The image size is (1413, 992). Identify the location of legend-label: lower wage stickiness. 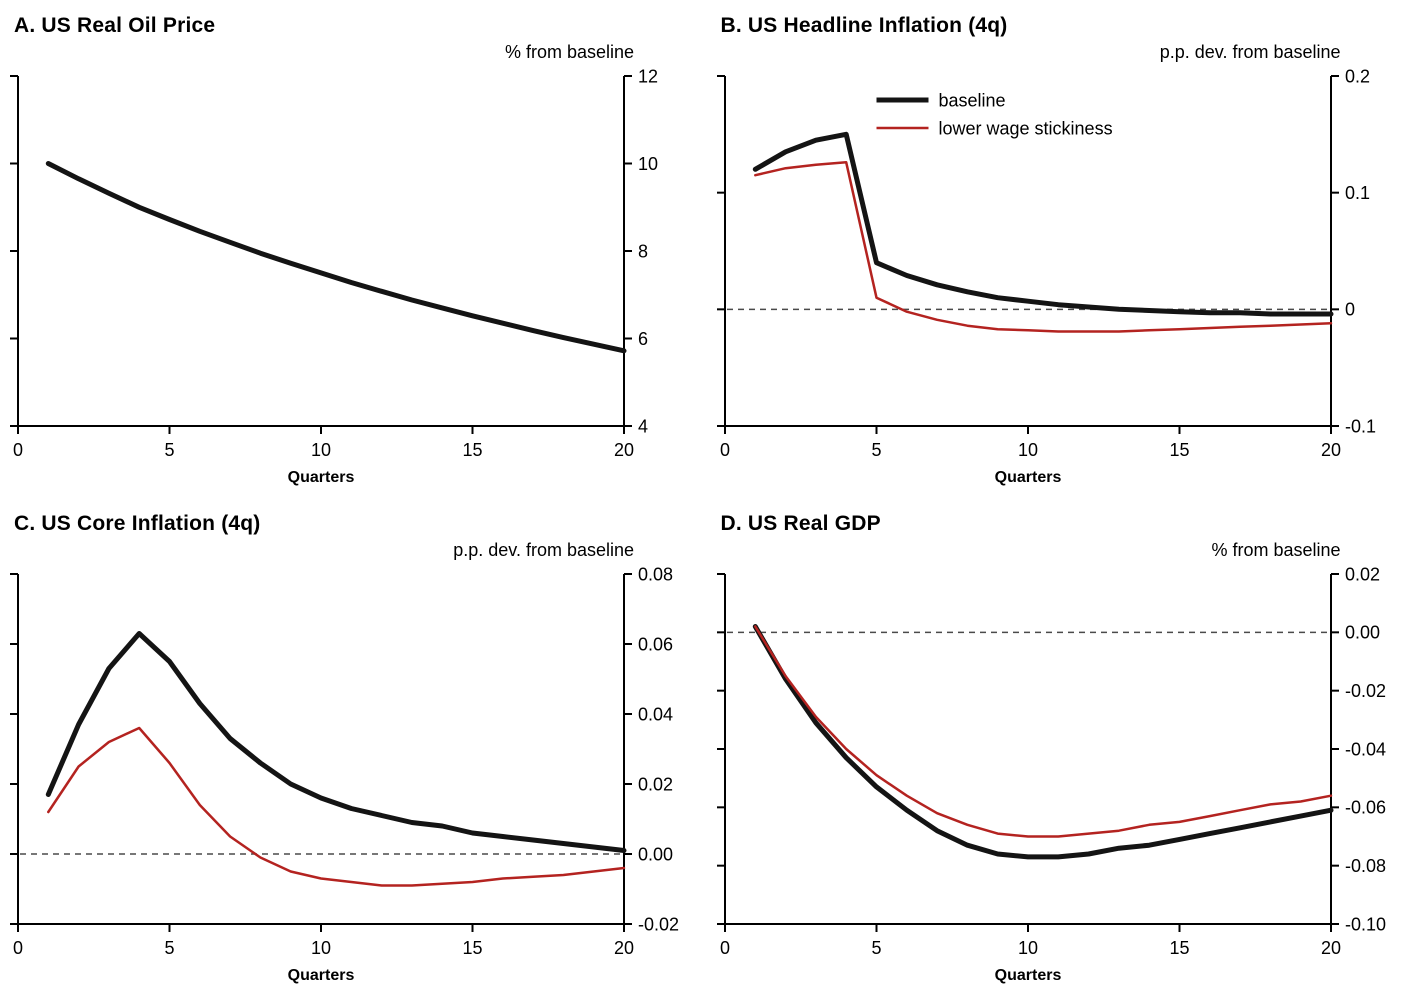
(1025, 128).